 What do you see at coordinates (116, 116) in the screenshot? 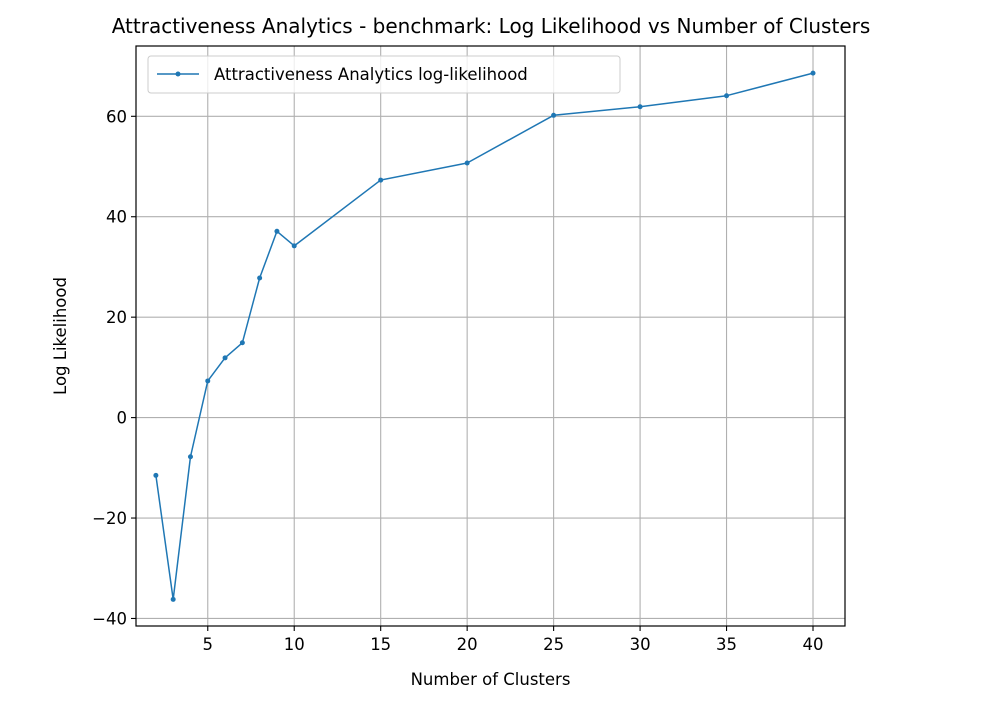
I see `y-tick-label: 60` at bounding box center [116, 116].